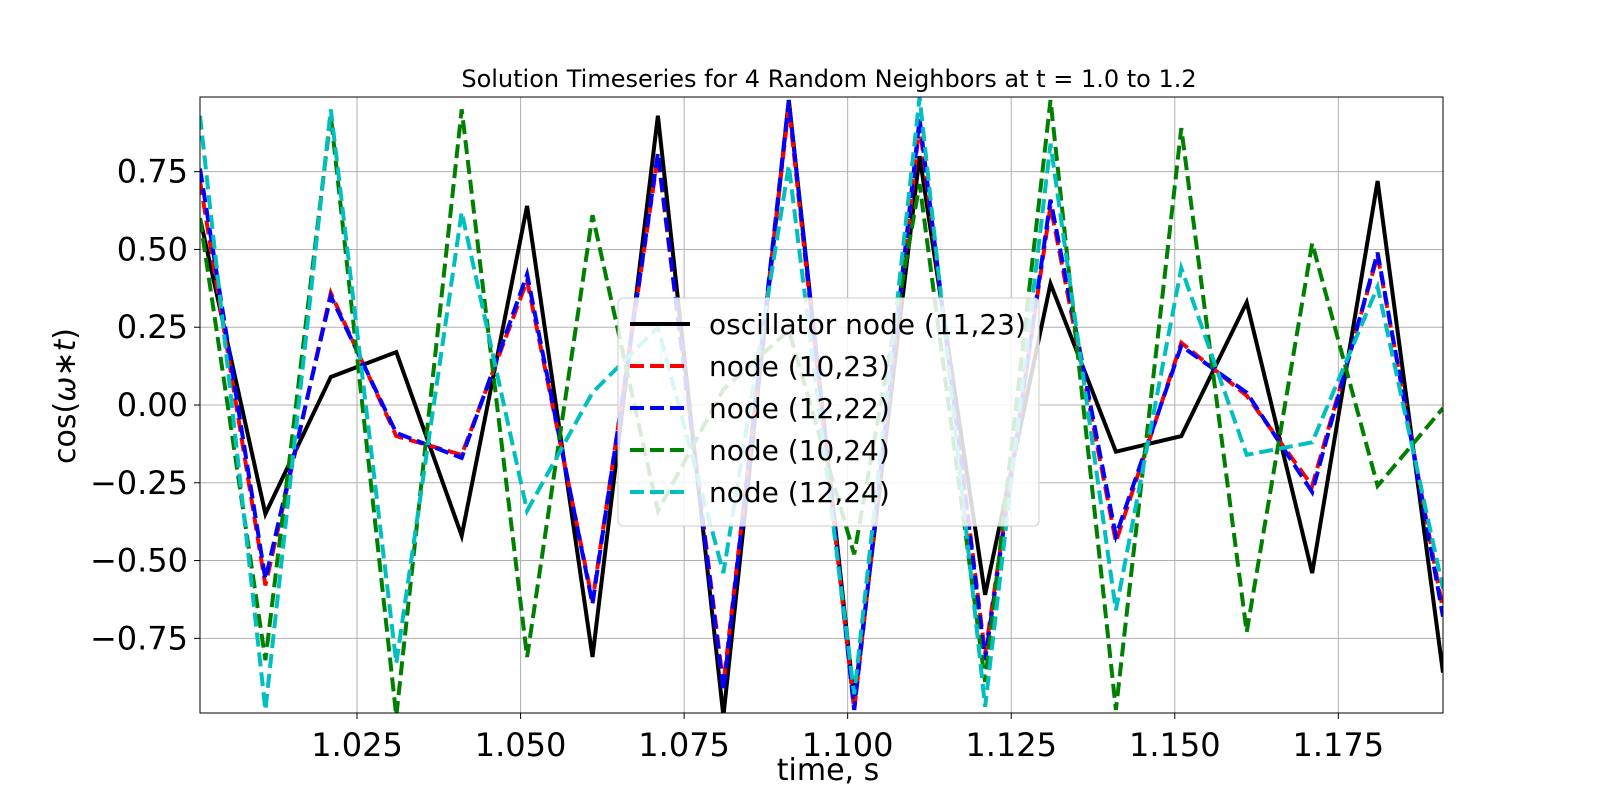 Image resolution: width=1600 pixels, height=800 pixels. I want to click on y-tick-label: 0.00, so click(152, 405).